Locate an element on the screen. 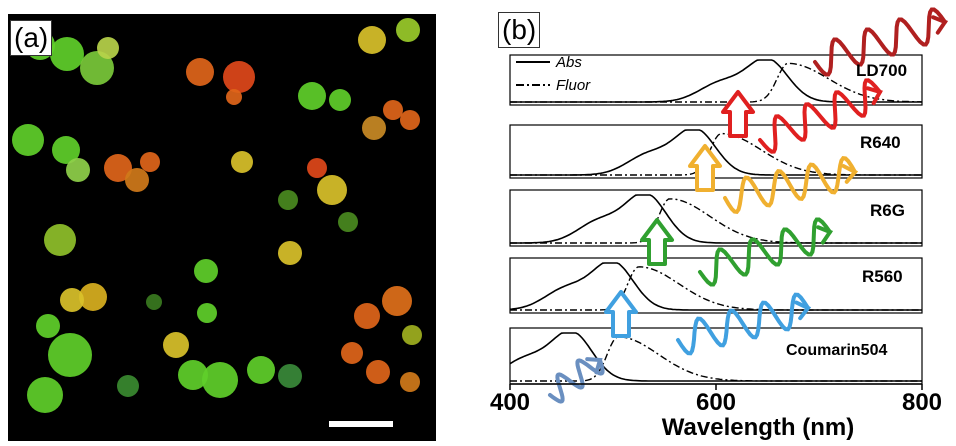 The image size is (956, 446). abs-curve-r6g is located at coordinates (716, 219).